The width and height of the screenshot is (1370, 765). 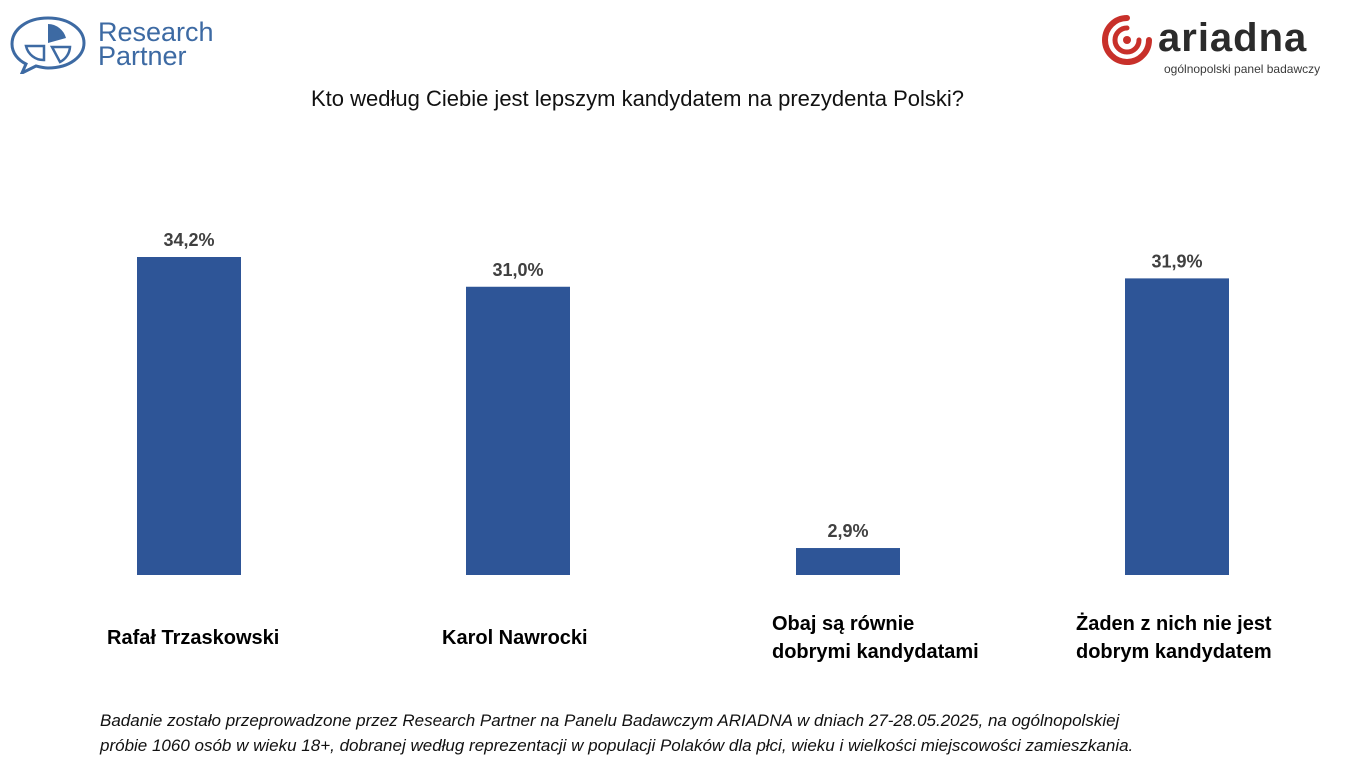 I want to click on category-label-2-line-0: Obaj są równie, so click(x=843, y=624).